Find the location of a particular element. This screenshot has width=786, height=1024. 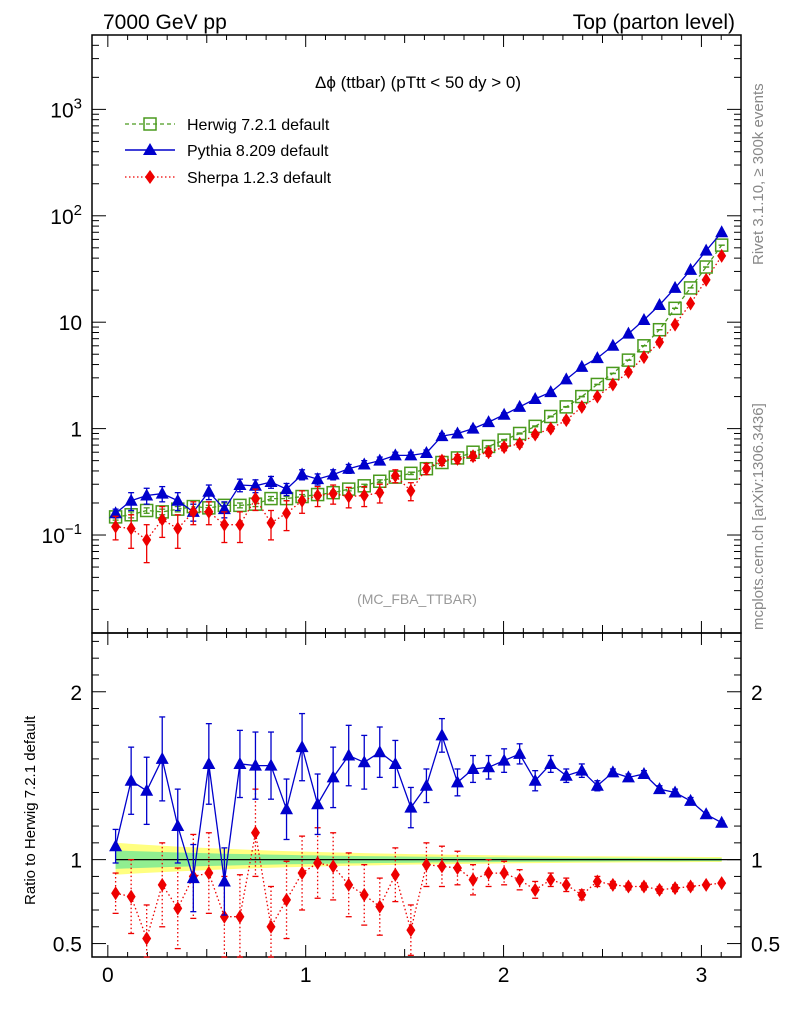

ratio-x-tick-label: 0 is located at coordinates (108, 975).